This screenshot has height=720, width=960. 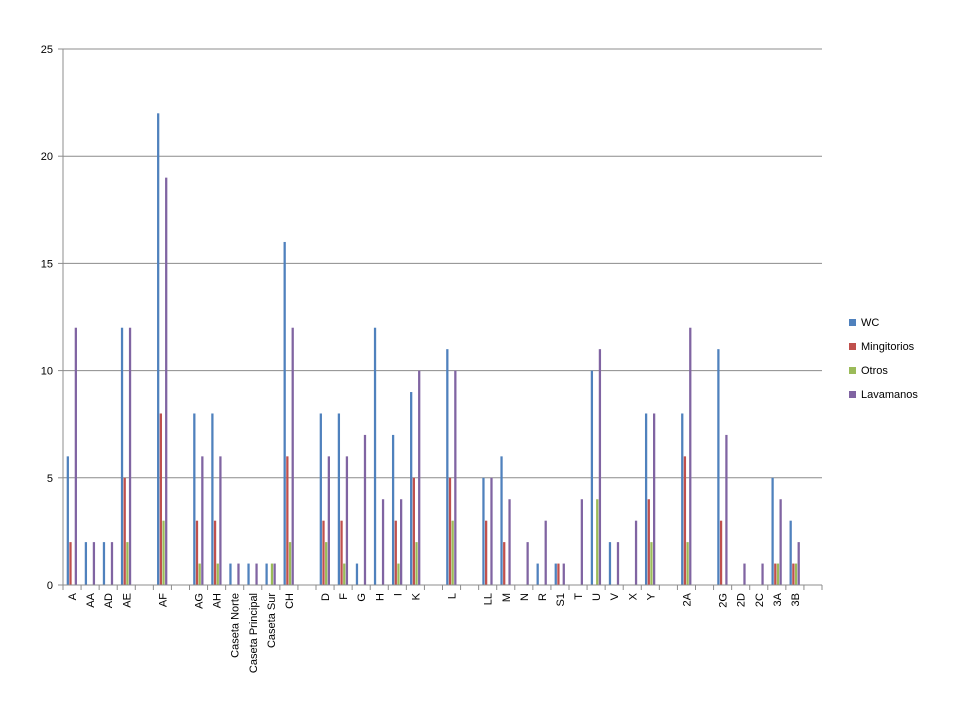 I want to click on x-tick-label: T, so click(x=579, y=596).